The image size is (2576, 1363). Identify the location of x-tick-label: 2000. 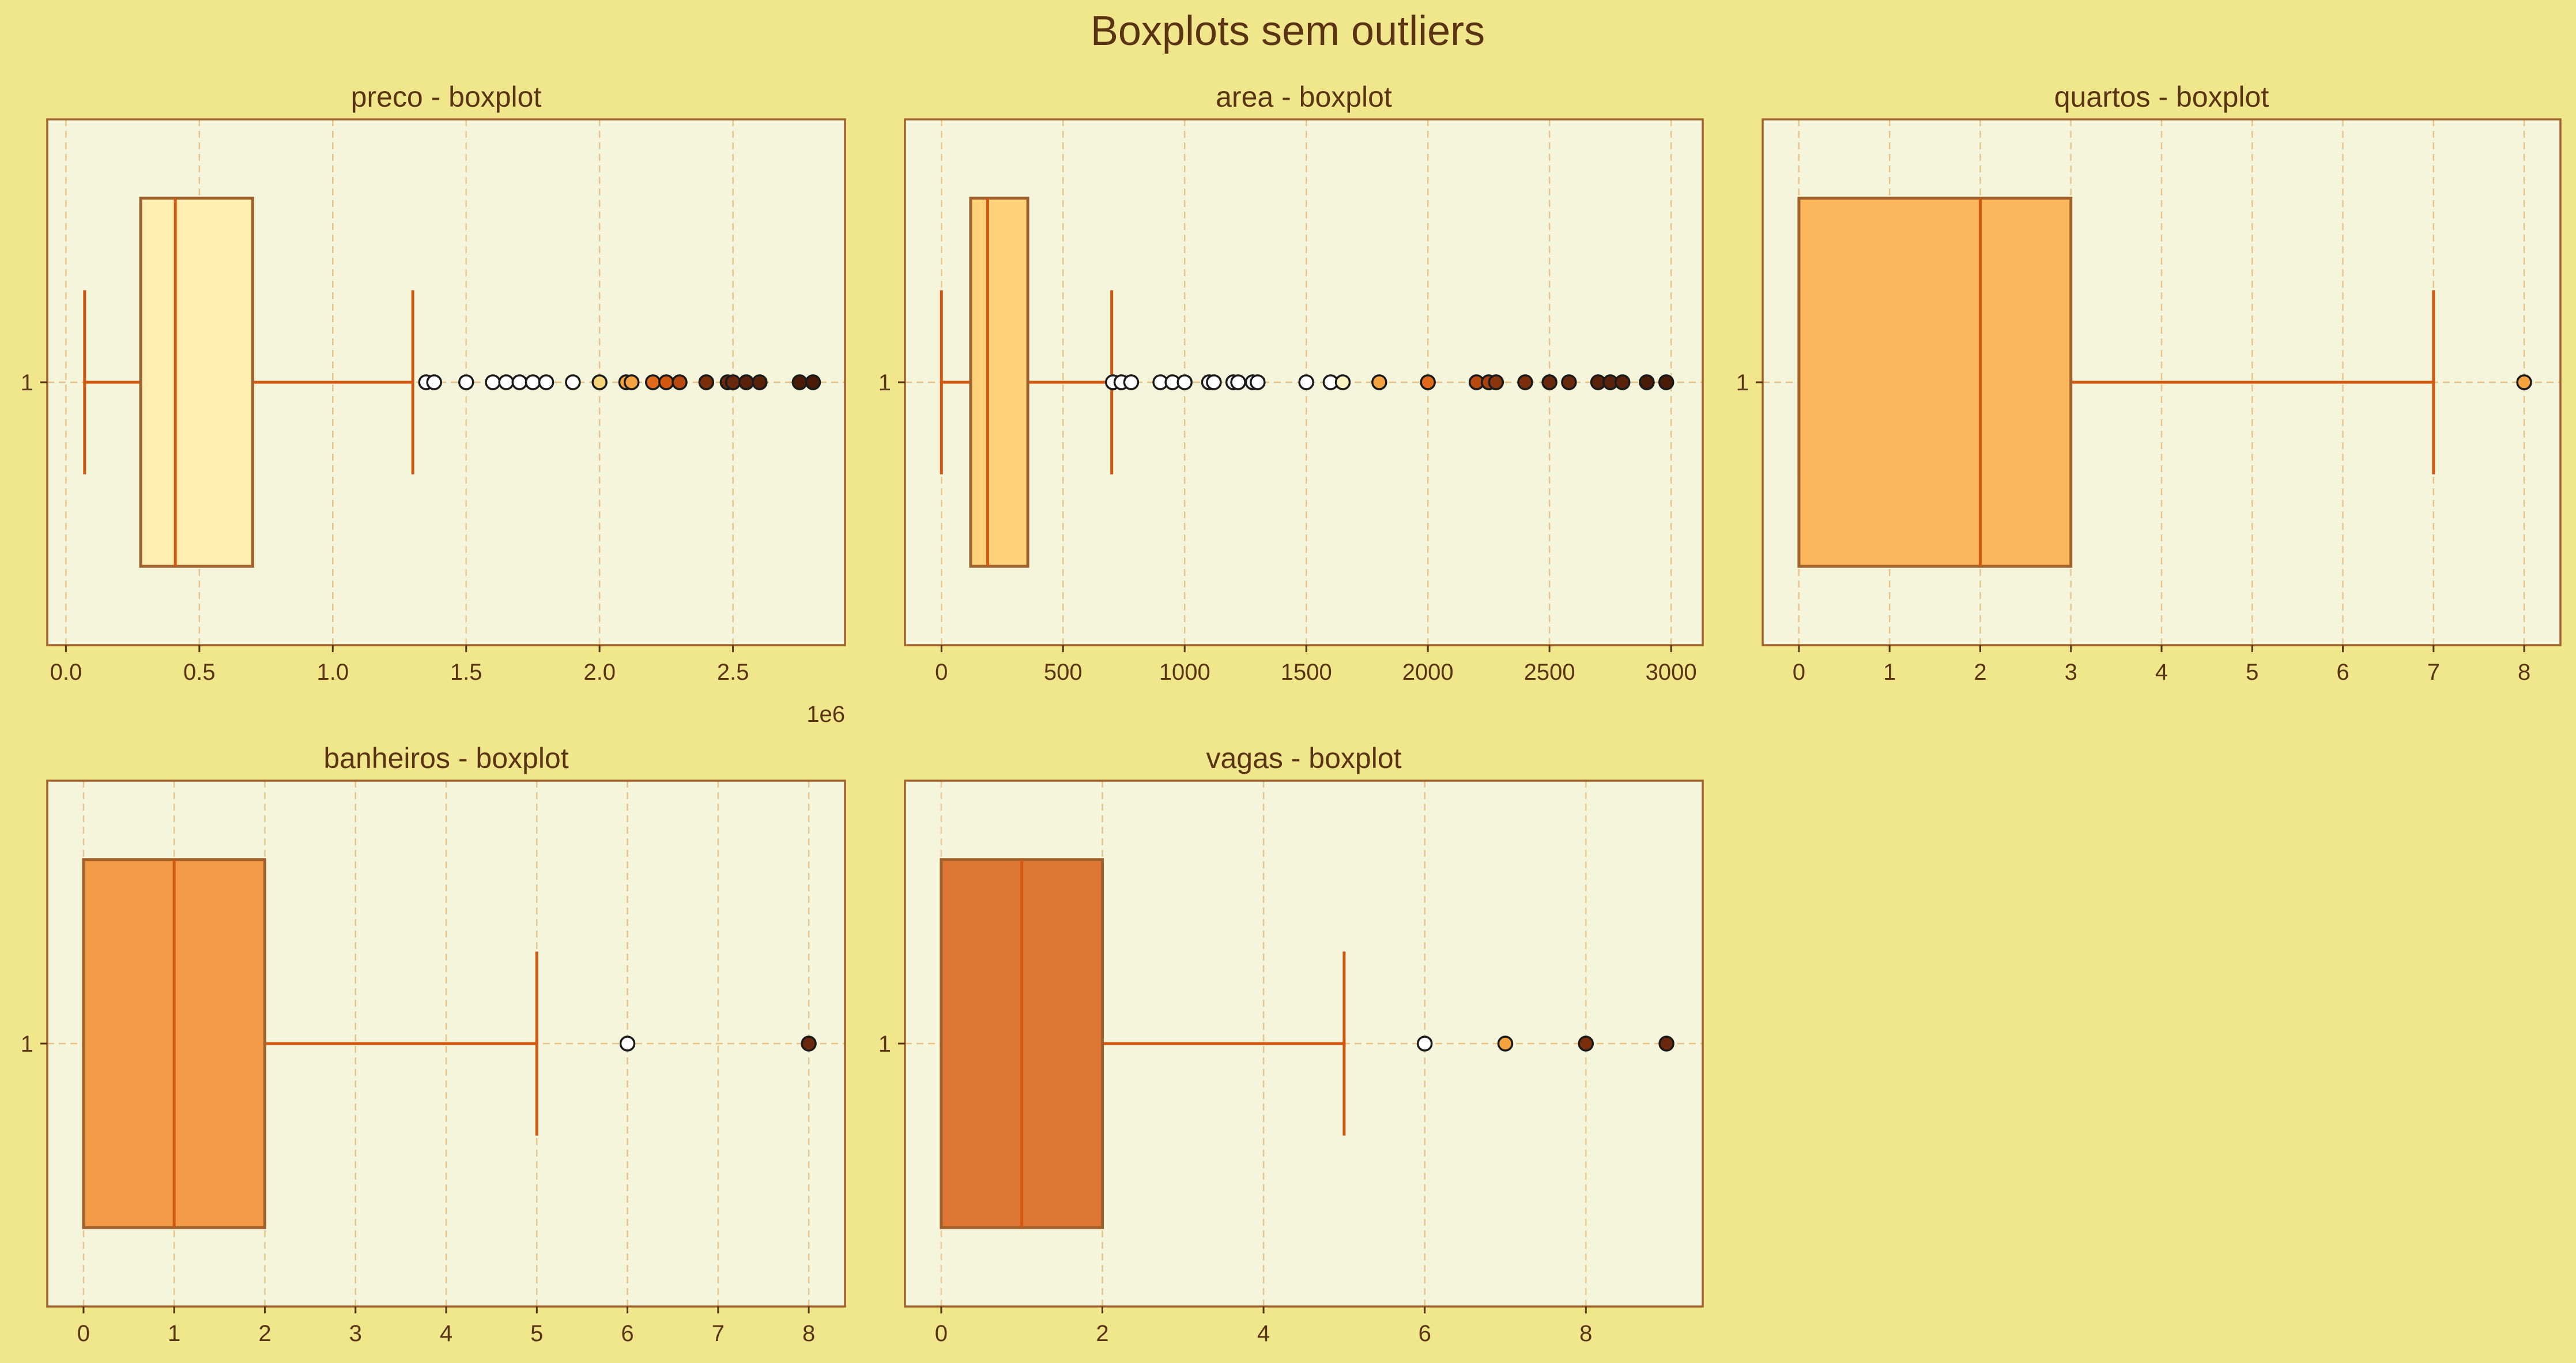
(1428, 672).